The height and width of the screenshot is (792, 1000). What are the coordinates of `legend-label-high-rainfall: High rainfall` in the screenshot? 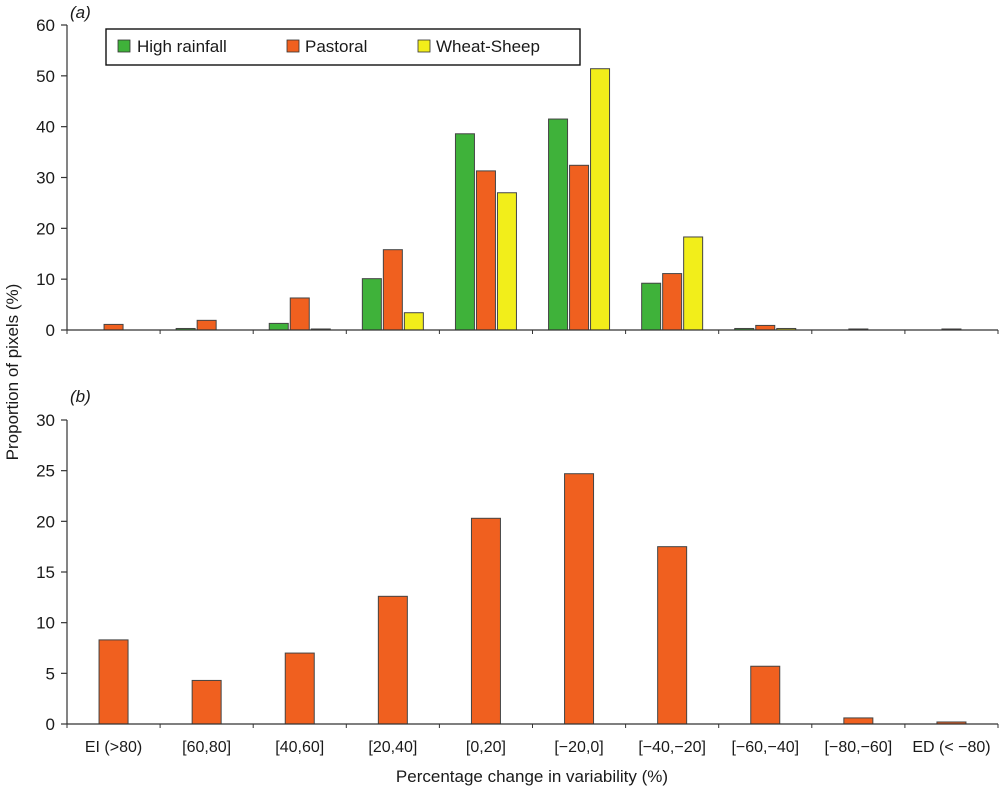 It's located at (182, 46).